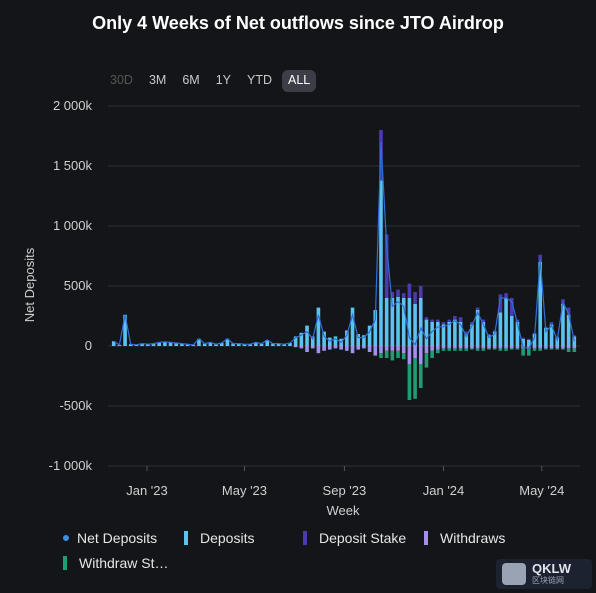 The width and height of the screenshot is (596, 593). Describe the element at coordinates (73, 105) in the screenshot. I see `y-tick-label: 2 000k` at that location.